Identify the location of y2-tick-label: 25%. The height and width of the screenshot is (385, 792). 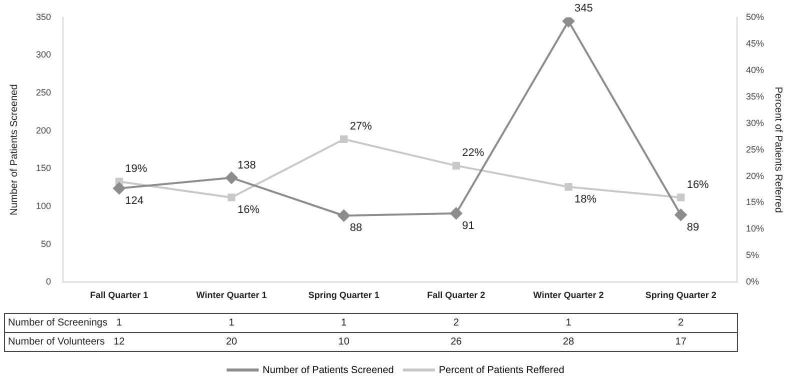
(755, 149).